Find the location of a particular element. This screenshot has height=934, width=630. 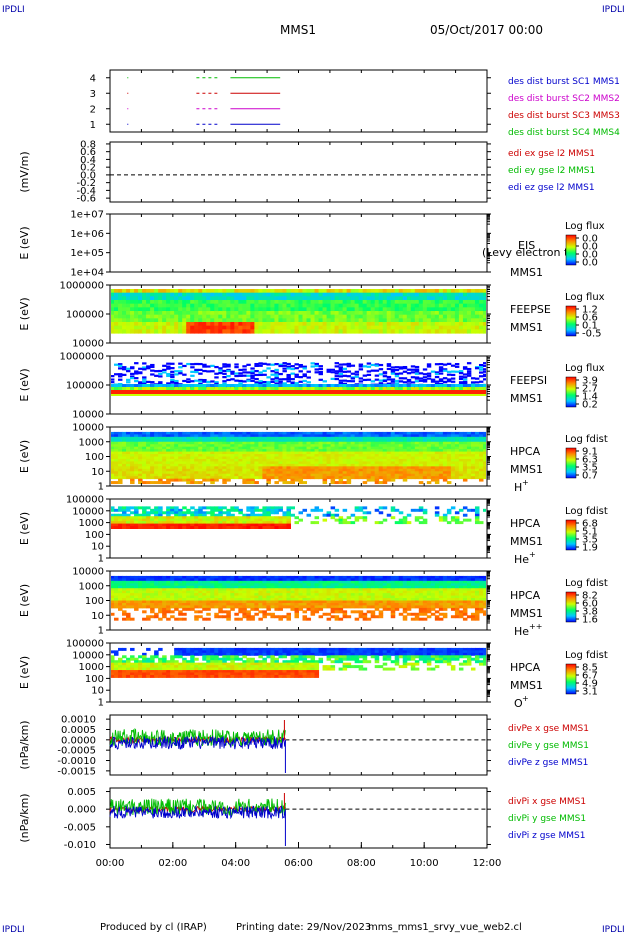

eis-instrument-label: EIS is located at coordinates (526, 245).